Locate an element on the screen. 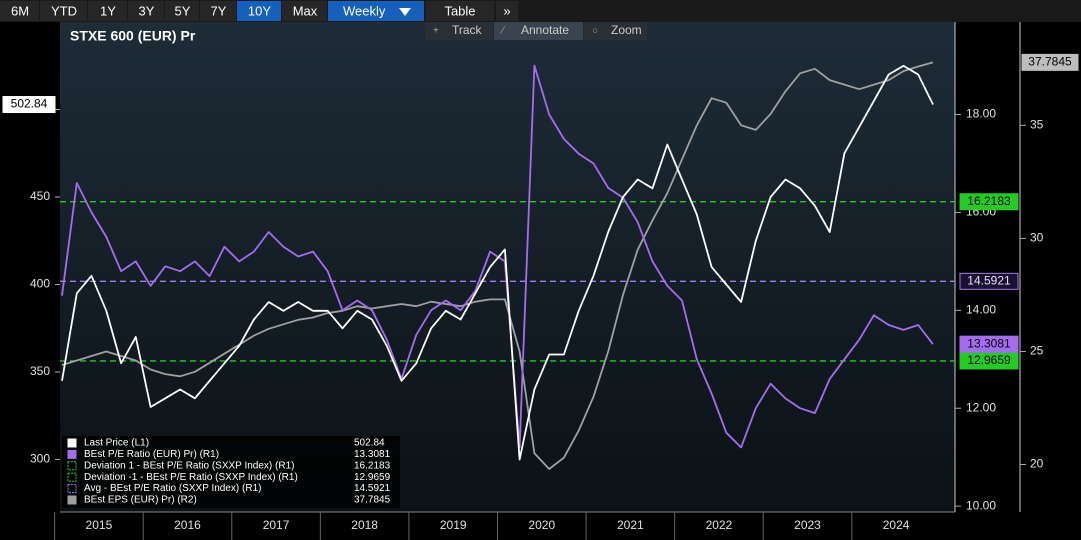 The width and height of the screenshot is (1081, 540). x-tick-label: 2016 is located at coordinates (187, 525).